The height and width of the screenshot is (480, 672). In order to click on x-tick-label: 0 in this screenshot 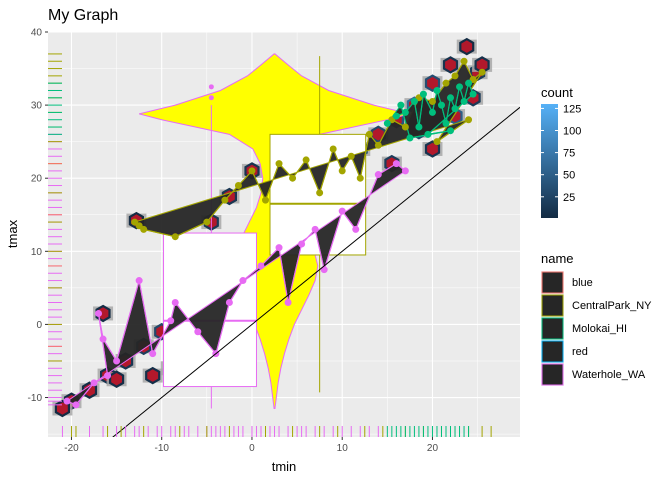, I will do `click(252, 448)`.